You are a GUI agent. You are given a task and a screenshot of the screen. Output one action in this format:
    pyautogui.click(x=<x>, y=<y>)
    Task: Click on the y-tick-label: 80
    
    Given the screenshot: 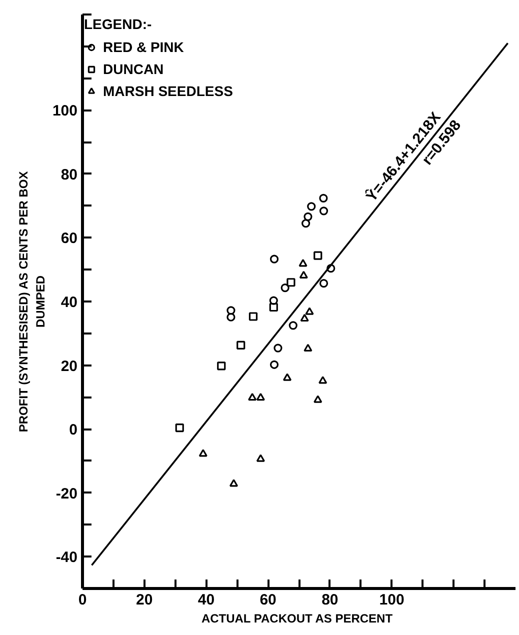 What is the action you would take?
    pyautogui.click(x=69, y=175)
    